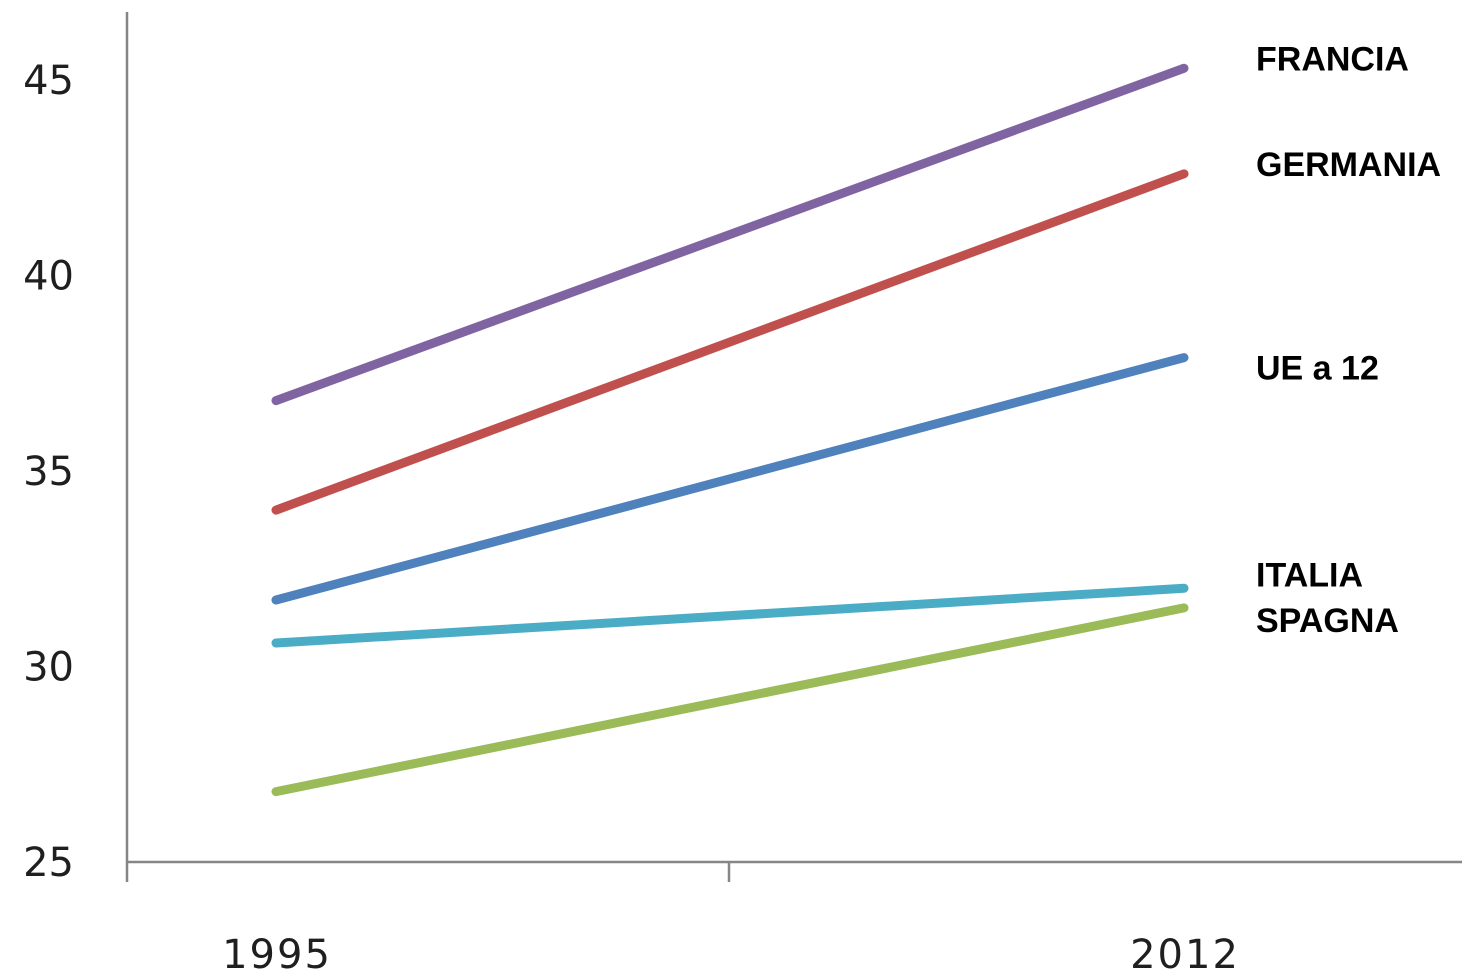  I want to click on y-ticks: 25 30 35 40 45, so click(48, 472).